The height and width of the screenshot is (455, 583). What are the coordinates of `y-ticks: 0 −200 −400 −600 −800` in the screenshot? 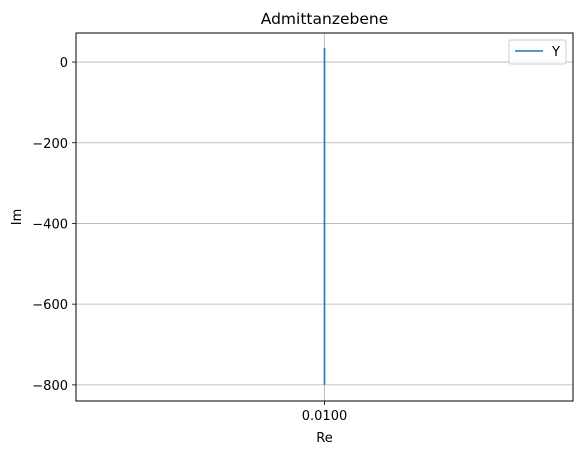 It's located at (54, 225).